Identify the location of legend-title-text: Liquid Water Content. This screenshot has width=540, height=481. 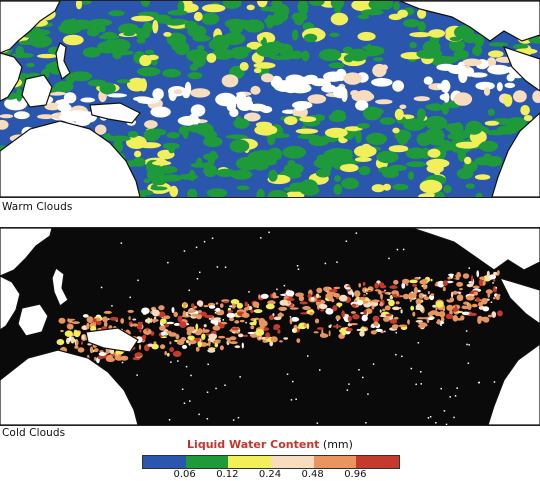
(253, 444).